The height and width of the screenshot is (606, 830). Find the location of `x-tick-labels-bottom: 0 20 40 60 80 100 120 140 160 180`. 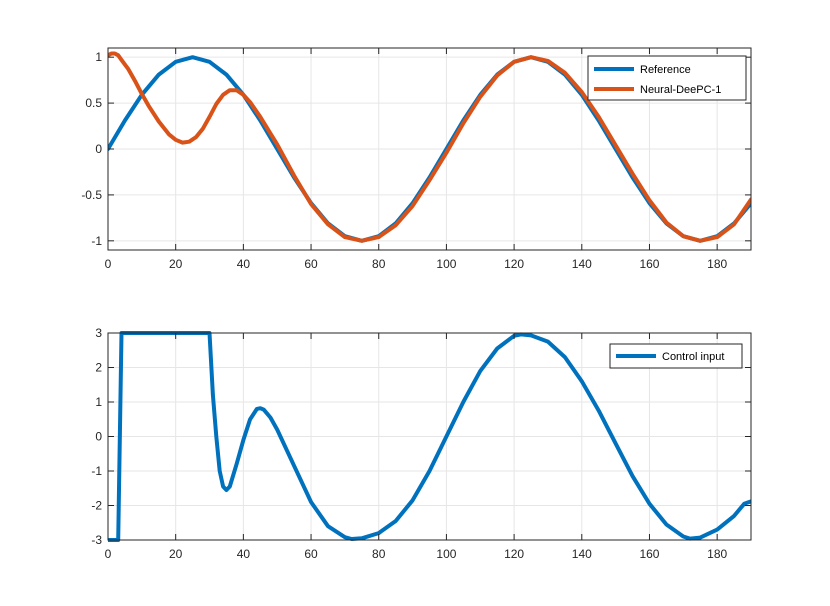

x-tick-labels-bottom: 0 20 40 60 80 100 120 140 160 180 is located at coordinates (416, 554).